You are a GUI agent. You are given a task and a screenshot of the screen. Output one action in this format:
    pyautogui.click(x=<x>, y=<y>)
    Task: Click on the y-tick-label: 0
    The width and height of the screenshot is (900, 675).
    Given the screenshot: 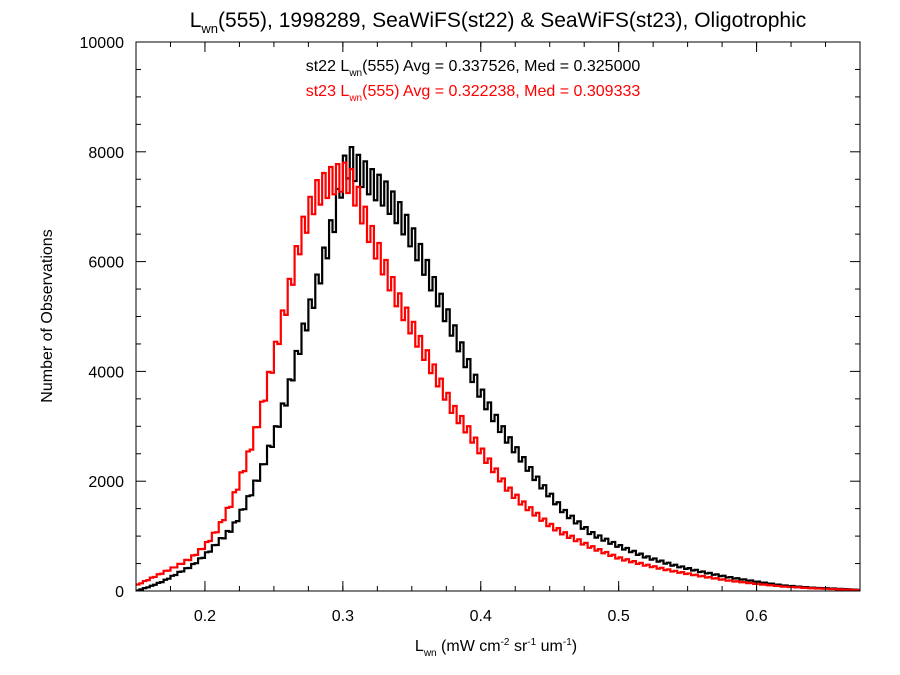 What is the action you would take?
    pyautogui.click(x=119, y=592)
    